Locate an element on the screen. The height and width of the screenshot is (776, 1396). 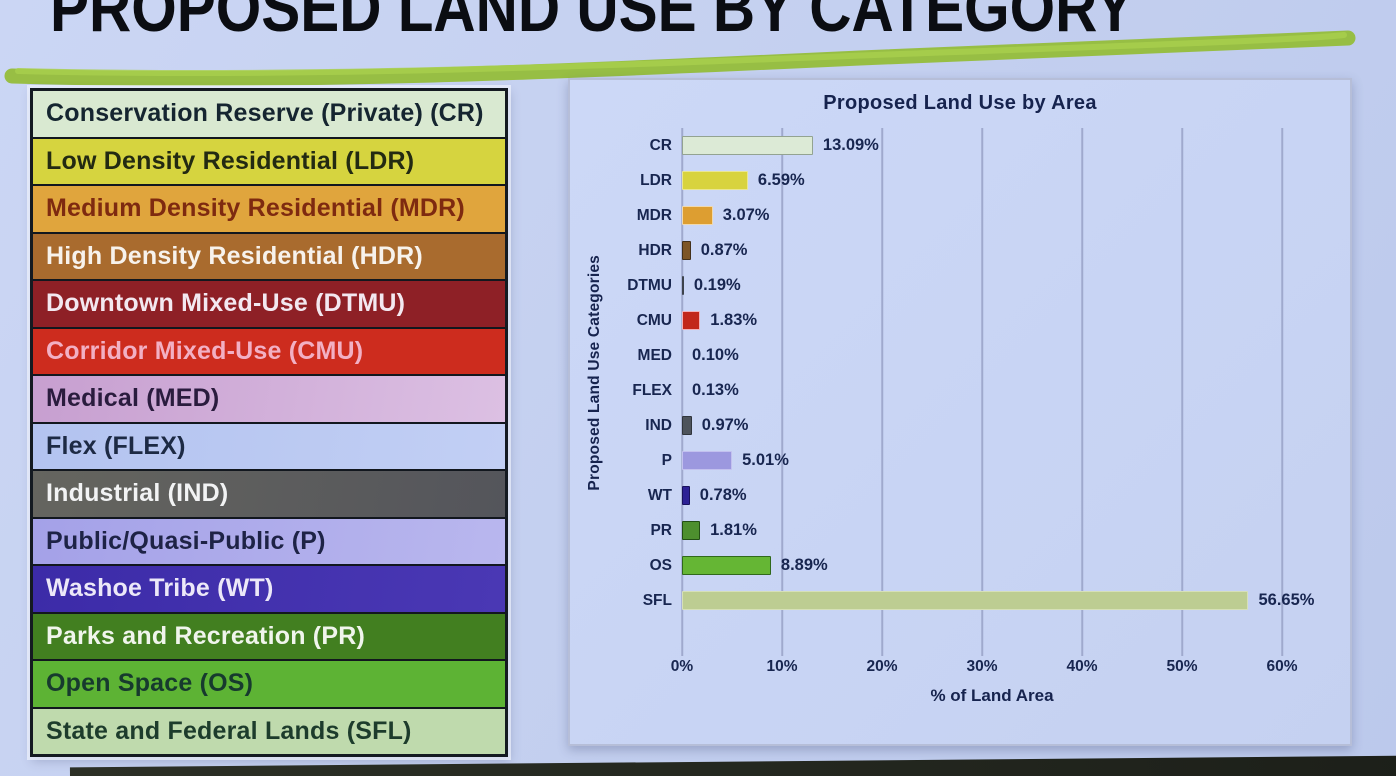
legend-item-label: Open Space (OS) is located at coordinates (150, 683).